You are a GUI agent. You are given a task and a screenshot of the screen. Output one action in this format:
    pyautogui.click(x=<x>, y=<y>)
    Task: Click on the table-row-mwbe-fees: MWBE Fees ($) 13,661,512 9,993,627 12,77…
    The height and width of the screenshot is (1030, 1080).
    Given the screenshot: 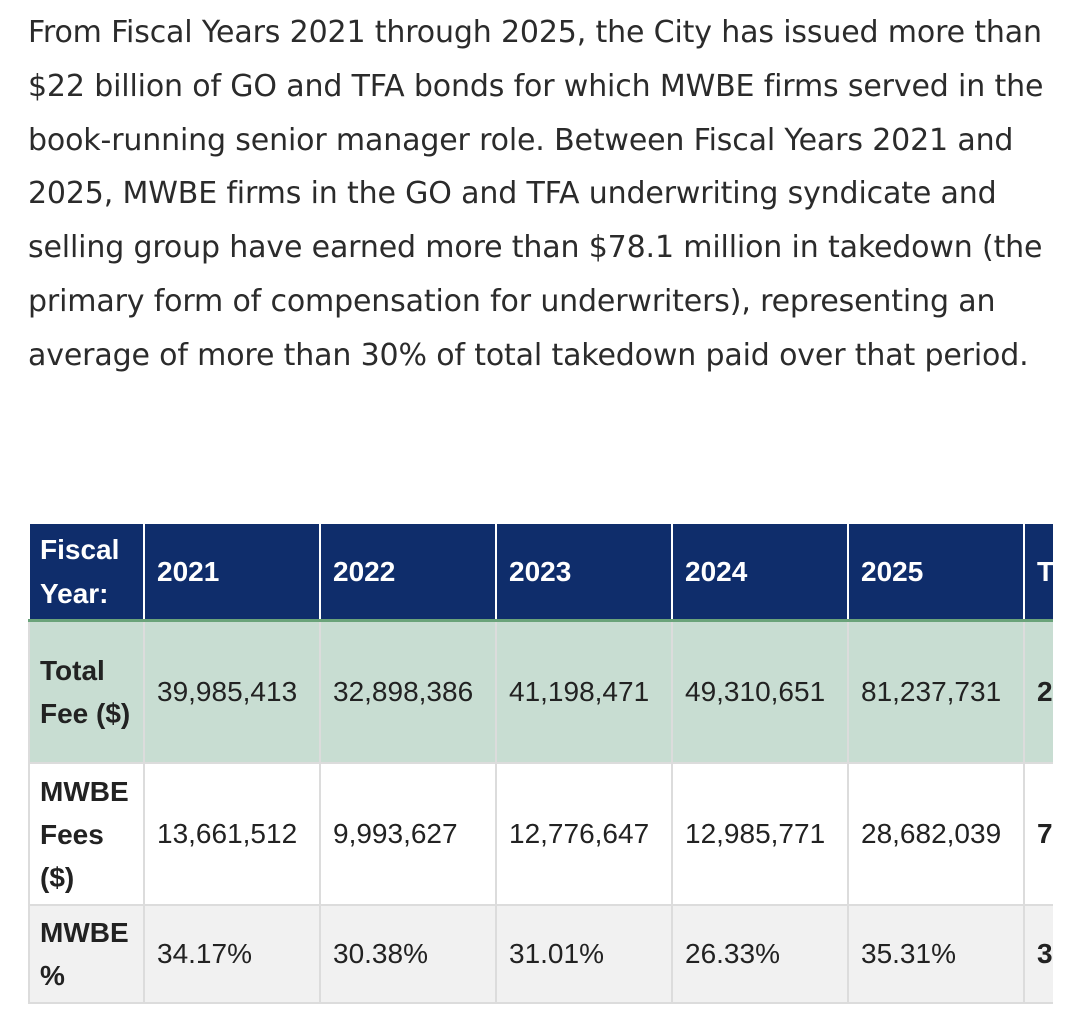 What is the action you would take?
    pyautogui.click(x=540, y=834)
    